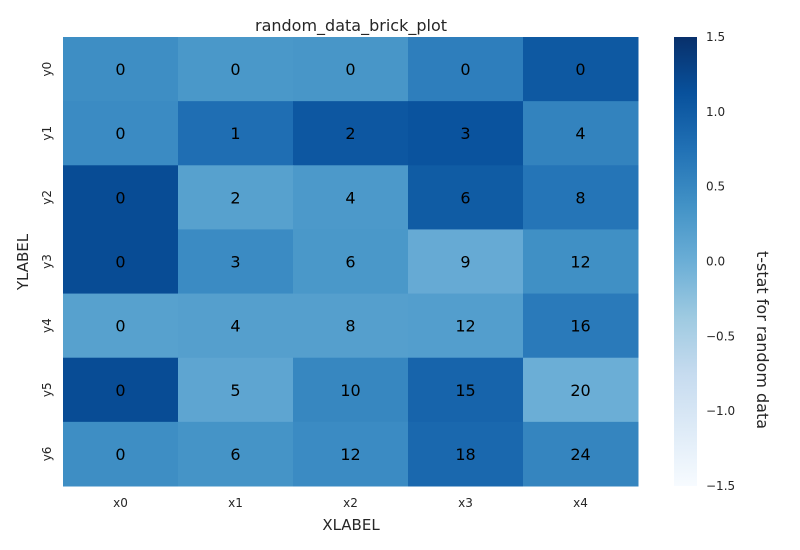 The image size is (800, 550). I want to click on y-tick-label: y4, so click(47, 325).